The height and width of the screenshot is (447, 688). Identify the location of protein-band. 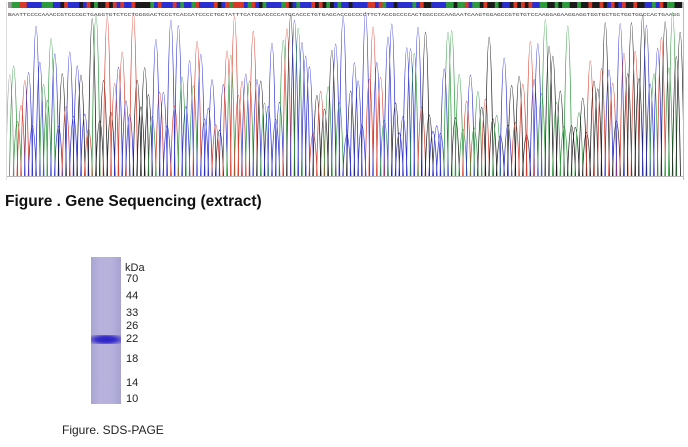
(106, 339).